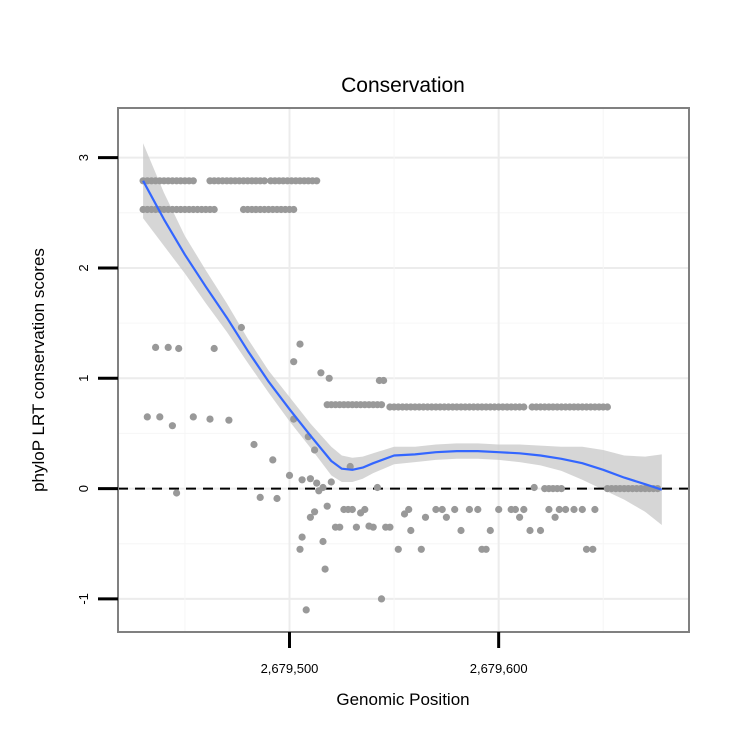 This screenshot has height=750, width=750. Describe the element at coordinates (394, 654) in the screenshot. I see `x-axis-ticks: 2,679,500 2,679,600` at that location.